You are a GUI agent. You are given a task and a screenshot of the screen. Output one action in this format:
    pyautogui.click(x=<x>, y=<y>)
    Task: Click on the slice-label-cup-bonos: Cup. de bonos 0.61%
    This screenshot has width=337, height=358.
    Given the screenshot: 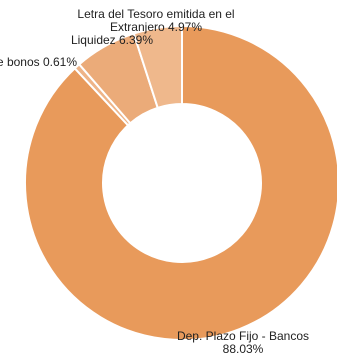 What is the action you would take?
    pyautogui.click(x=38, y=62)
    